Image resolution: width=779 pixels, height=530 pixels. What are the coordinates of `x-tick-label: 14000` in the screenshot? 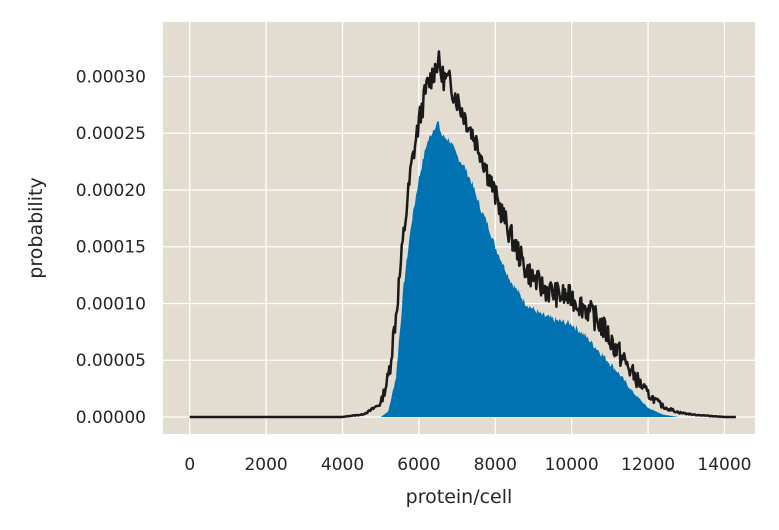 It's located at (724, 465).